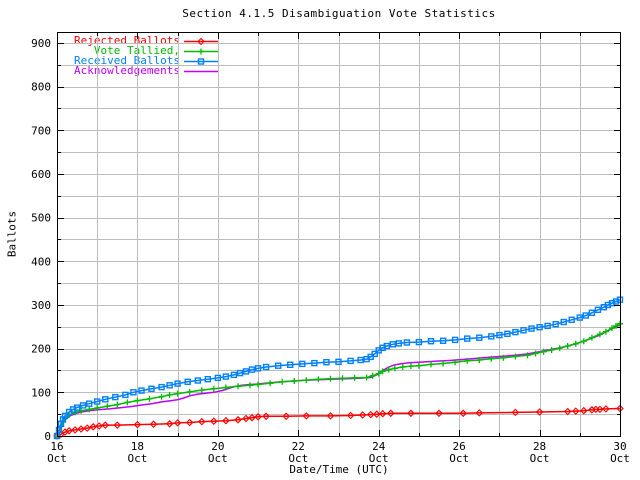 The image size is (640, 480). Describe the element at coordinates (201, 51) in the screenshot. I see `legend-sample-vote-tallied` at that location.